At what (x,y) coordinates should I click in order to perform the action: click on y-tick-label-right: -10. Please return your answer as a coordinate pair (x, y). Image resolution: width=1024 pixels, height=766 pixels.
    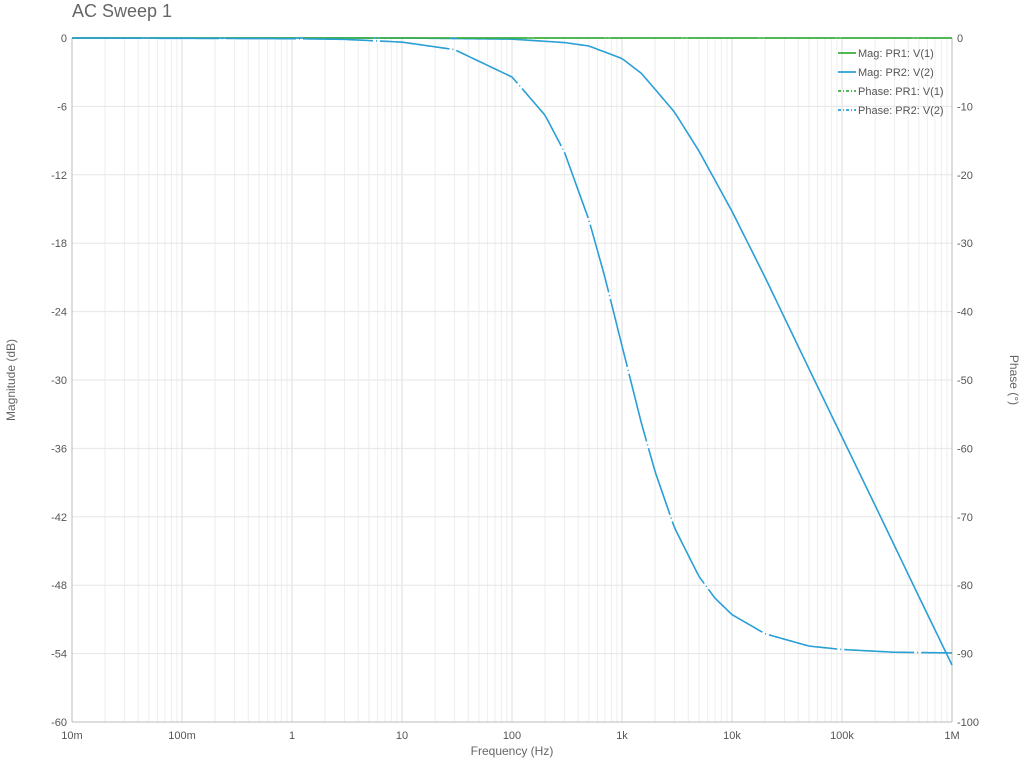
    Looking at the image, I should click on (965, 107).